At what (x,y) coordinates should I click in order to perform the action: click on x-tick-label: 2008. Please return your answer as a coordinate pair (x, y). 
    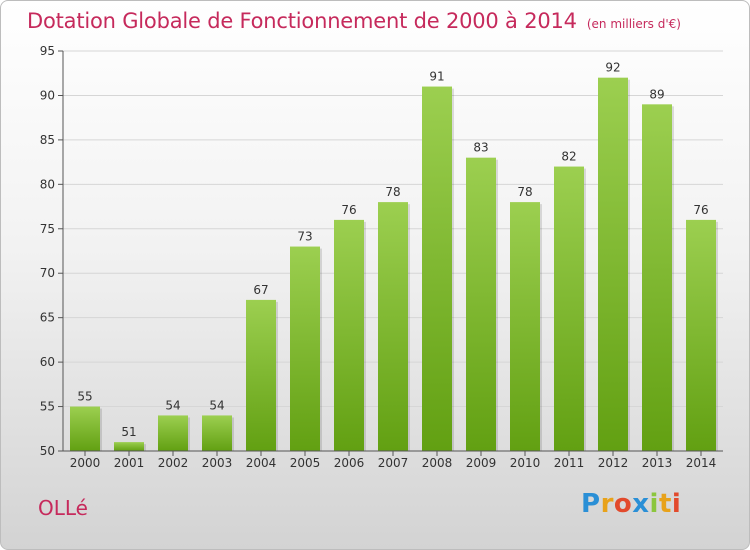
    Looking at the image, I should click on (437, 463).